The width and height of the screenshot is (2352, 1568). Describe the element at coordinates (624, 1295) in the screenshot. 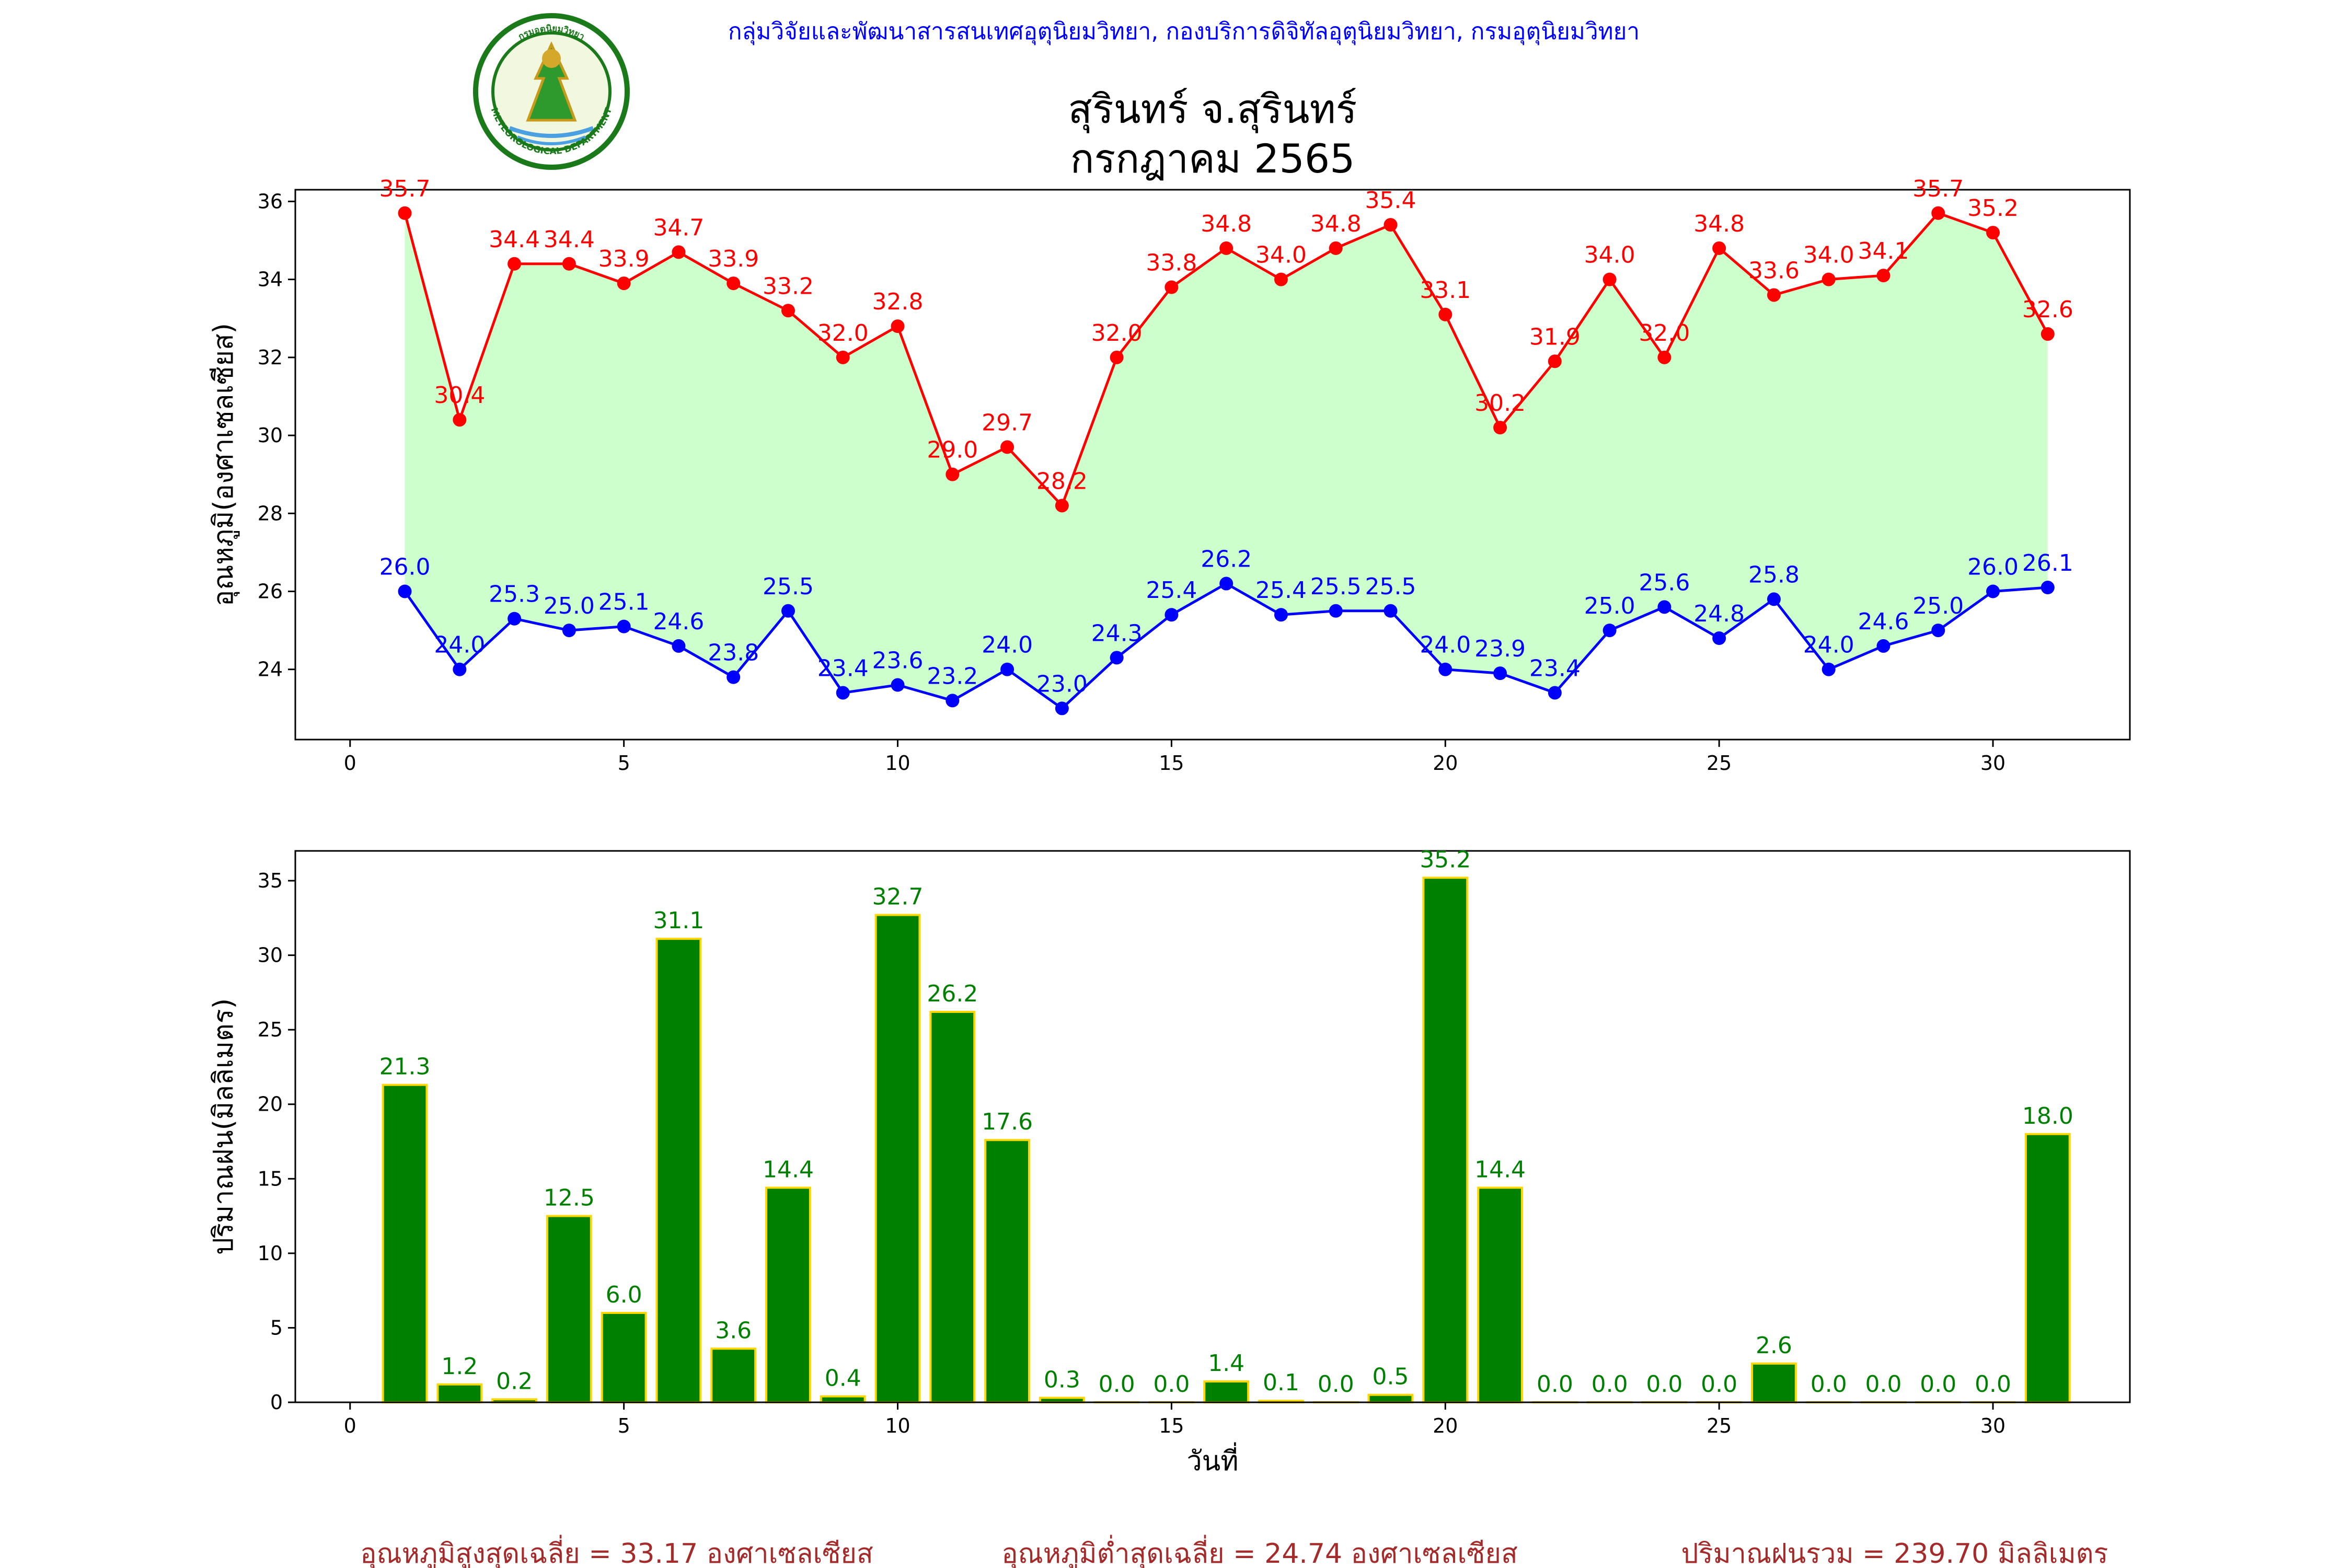

I see `rainfall-data-label: 6.0` at that location.